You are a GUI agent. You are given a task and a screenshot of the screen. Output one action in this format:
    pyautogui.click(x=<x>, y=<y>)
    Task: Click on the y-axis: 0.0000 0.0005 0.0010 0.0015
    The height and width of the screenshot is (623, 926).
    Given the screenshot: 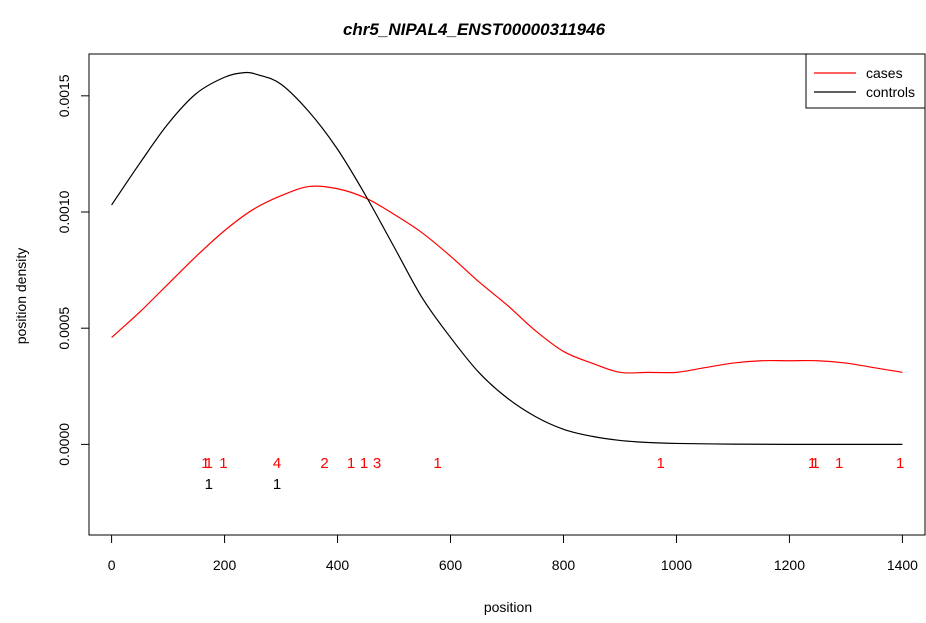 What is the action you would take?
    pyautogui.click(x=72, y=270)
    